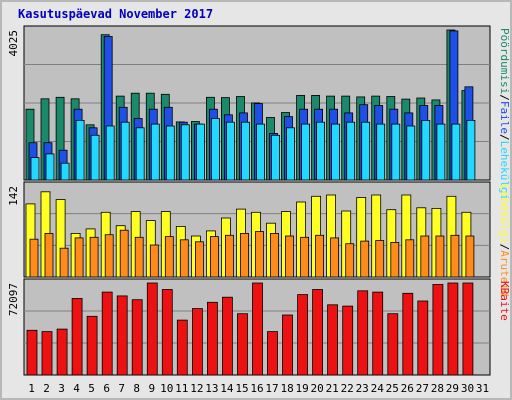  Describe the element at coordinates (256, 388) in the screenshot. I see `x-tick-label: 16` at that location.